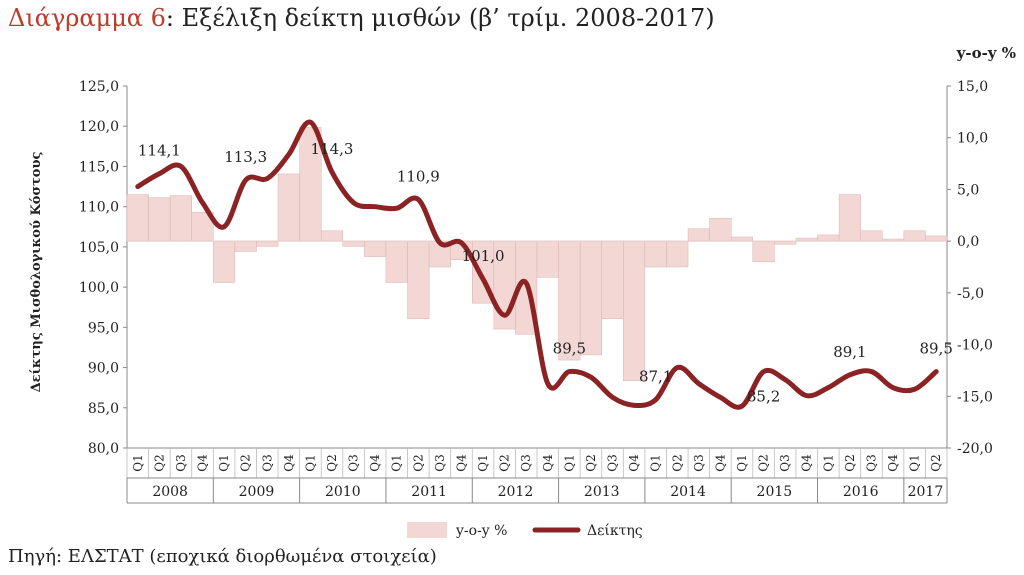 The image size is (1024, 575). Describe the element at coordinates (926, 492) in the screenshot. I see `year-label: 2017` at that location.